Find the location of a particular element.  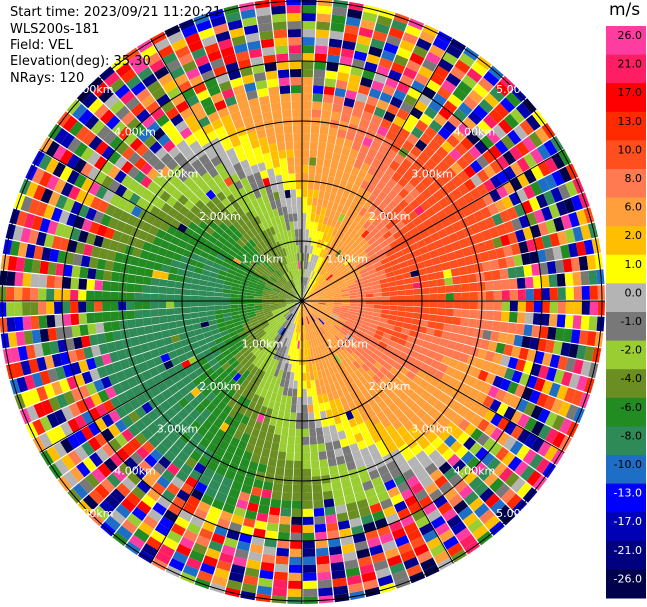

colorbar-tick-label: -10.0 is located at coordinates (628, 464).